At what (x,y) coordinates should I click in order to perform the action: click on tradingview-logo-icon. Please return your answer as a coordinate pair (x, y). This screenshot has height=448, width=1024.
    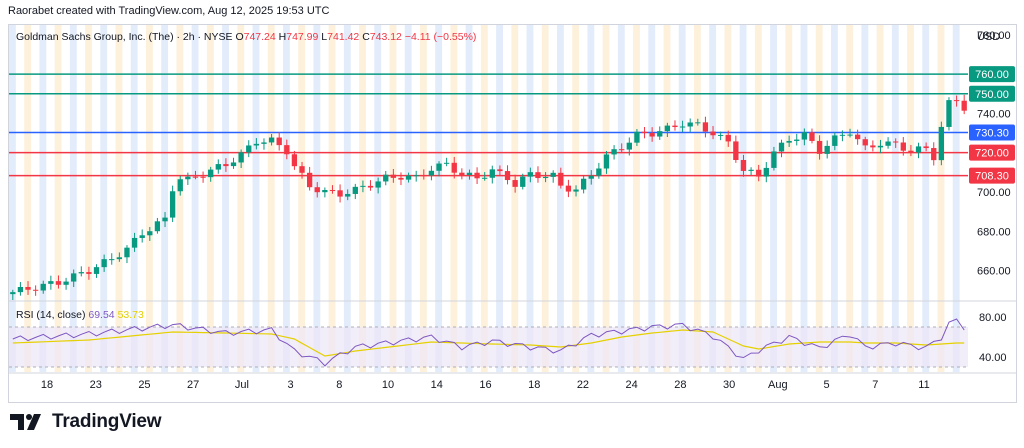
    Looking at the image, I should click on (25, 422).